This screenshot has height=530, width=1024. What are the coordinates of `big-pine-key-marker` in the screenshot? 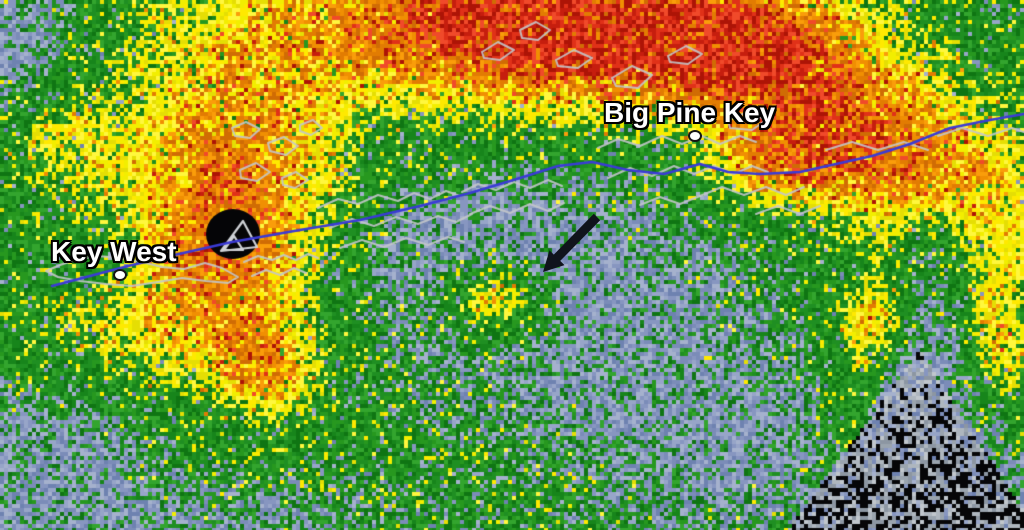 It's located at (695, 136).